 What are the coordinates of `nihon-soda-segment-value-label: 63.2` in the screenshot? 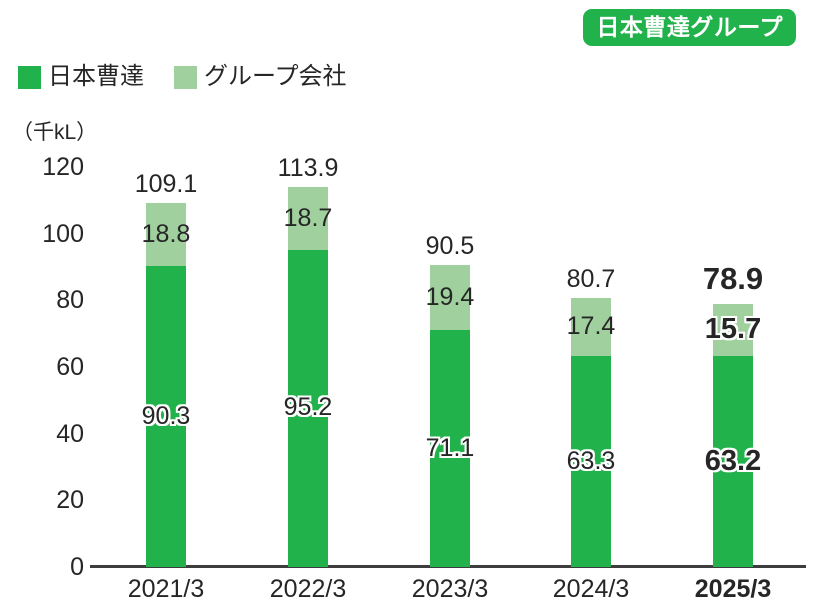 It's located at (733, 460).